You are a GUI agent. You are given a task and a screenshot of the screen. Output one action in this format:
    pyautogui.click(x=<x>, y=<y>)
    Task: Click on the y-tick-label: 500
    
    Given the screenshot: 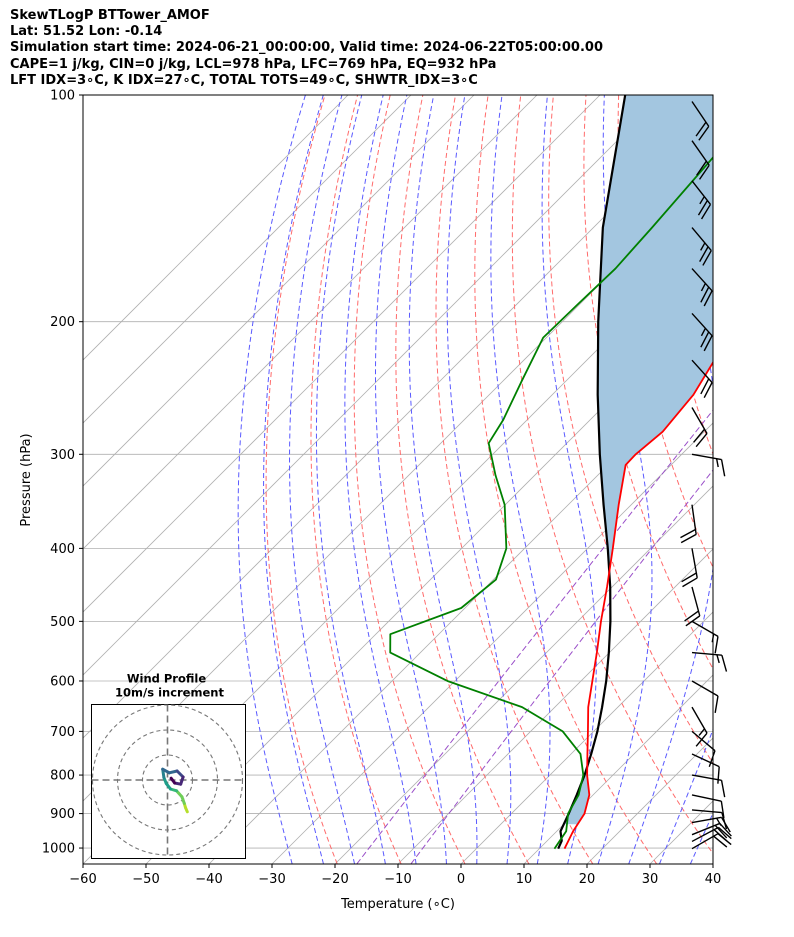 What is the action you would take?
    pyautogui.click(x=62, y=622)
    